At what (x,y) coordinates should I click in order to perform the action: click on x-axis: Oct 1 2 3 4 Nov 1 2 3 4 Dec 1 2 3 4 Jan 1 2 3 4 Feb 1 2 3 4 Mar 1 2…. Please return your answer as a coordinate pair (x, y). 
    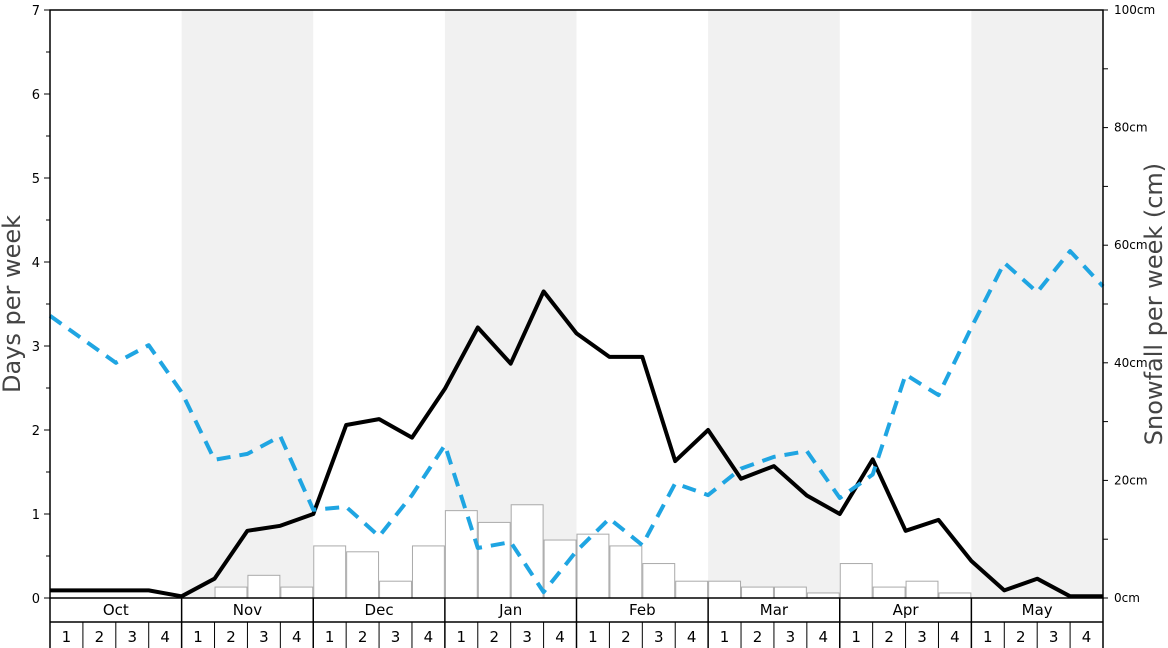
    Looking at the image, I should click on (576, 623).